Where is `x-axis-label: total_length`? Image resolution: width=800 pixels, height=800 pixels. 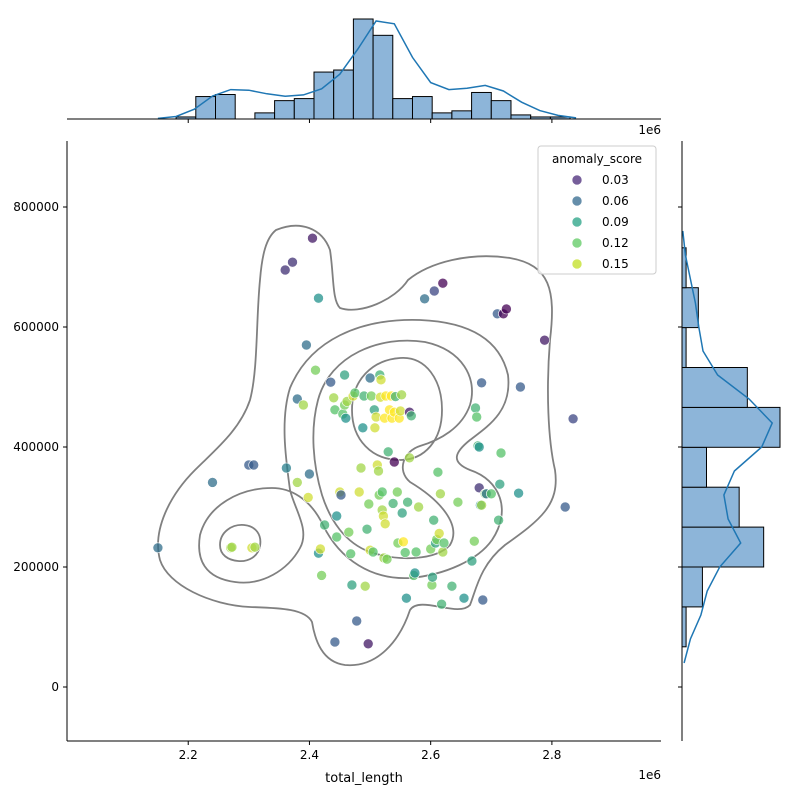
x-axis-label: total_length is located at coordinates (364, 778).